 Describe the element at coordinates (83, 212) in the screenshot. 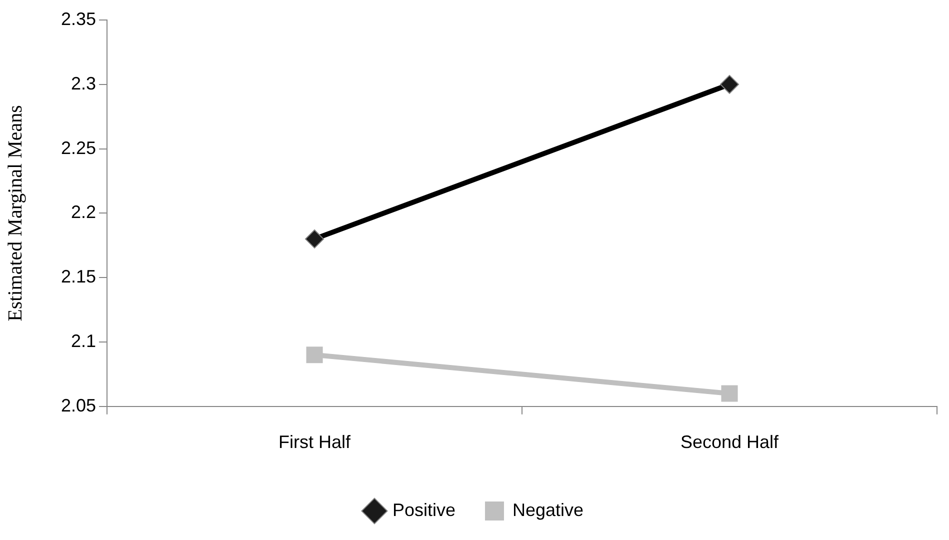

I see `y-tick-label: 2.2` at that location.